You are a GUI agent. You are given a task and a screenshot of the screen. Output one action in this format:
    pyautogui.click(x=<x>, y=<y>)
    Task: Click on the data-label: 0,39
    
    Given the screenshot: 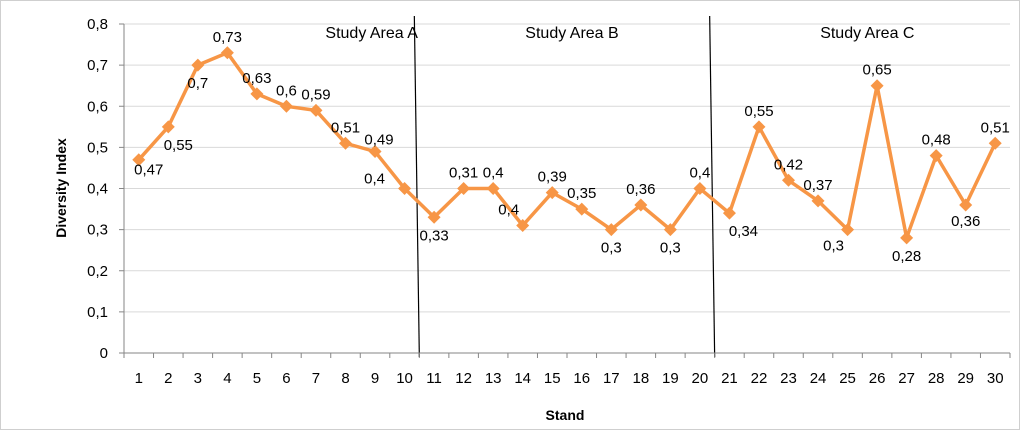 What is the action you would take?
    pyautogui.click(x=552, y=177)
    